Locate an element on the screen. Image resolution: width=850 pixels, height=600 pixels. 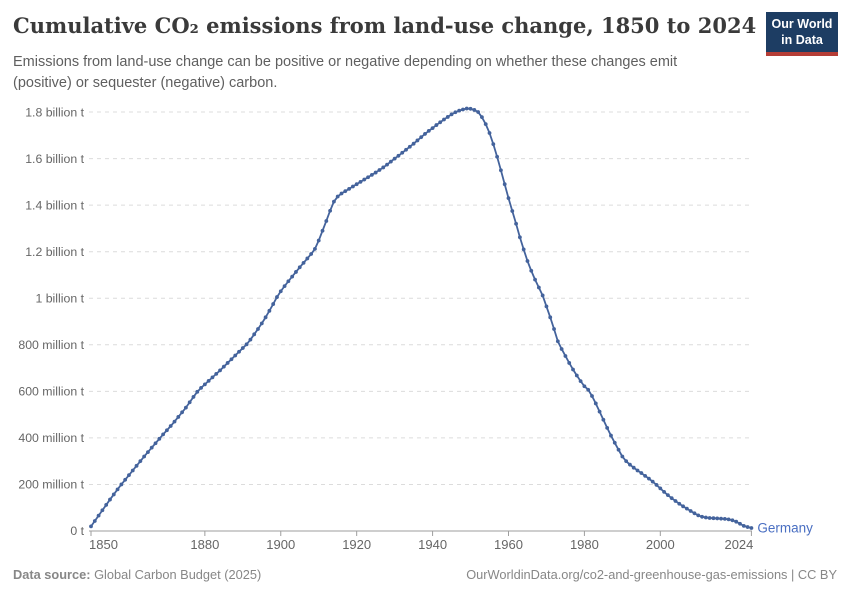
x-tick-label: 1850 is located at coordinates (103, 544).